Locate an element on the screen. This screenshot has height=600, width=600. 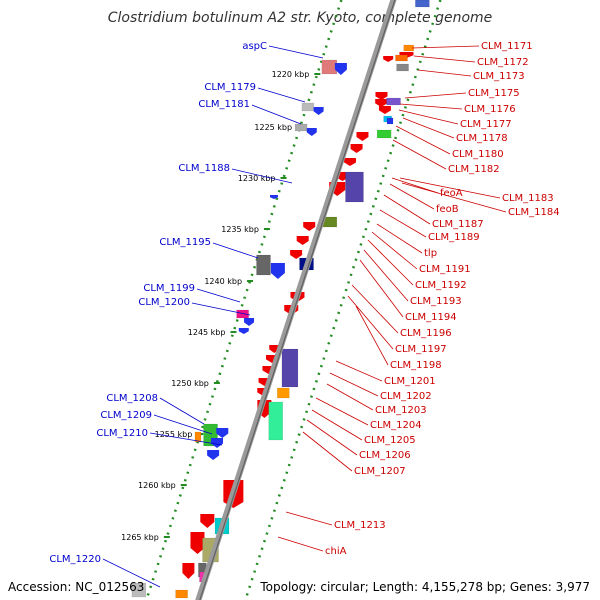
gene-label-clm-1172: CLM_1172 is located at coordinates (503, 62).